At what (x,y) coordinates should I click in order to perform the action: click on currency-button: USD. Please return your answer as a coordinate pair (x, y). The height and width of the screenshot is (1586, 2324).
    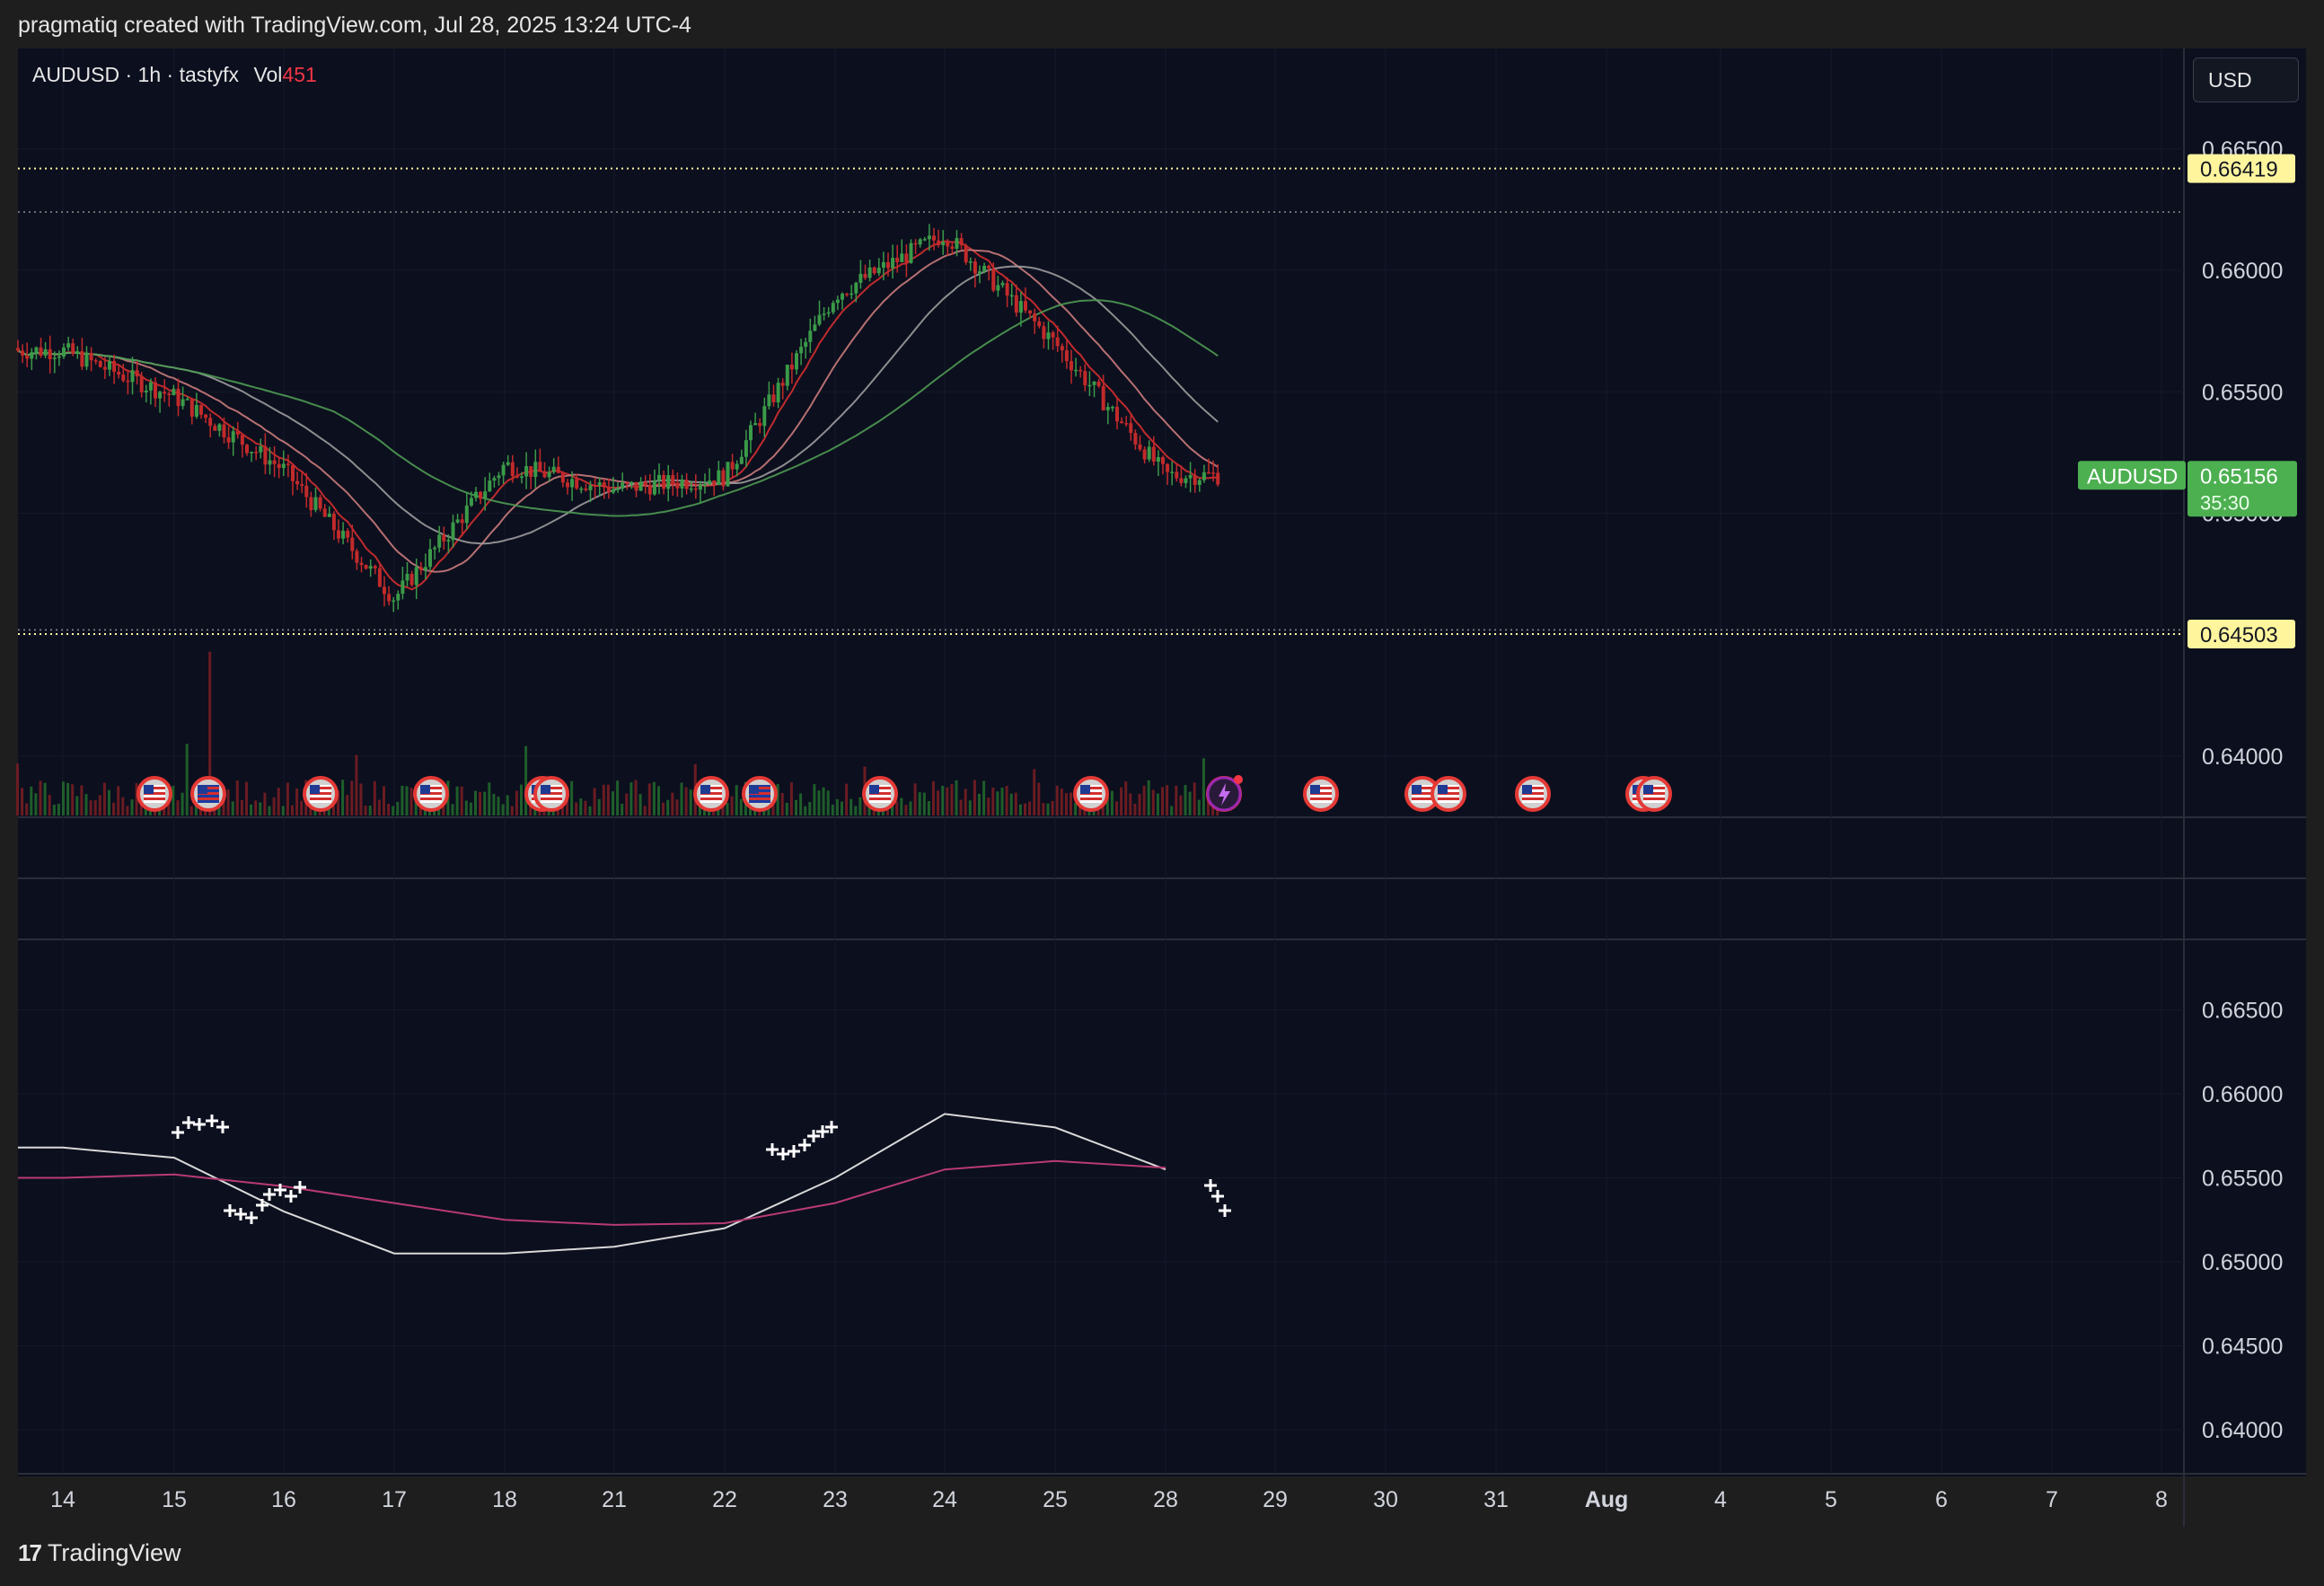
    Looking at the image, I should click on (2246, 79).